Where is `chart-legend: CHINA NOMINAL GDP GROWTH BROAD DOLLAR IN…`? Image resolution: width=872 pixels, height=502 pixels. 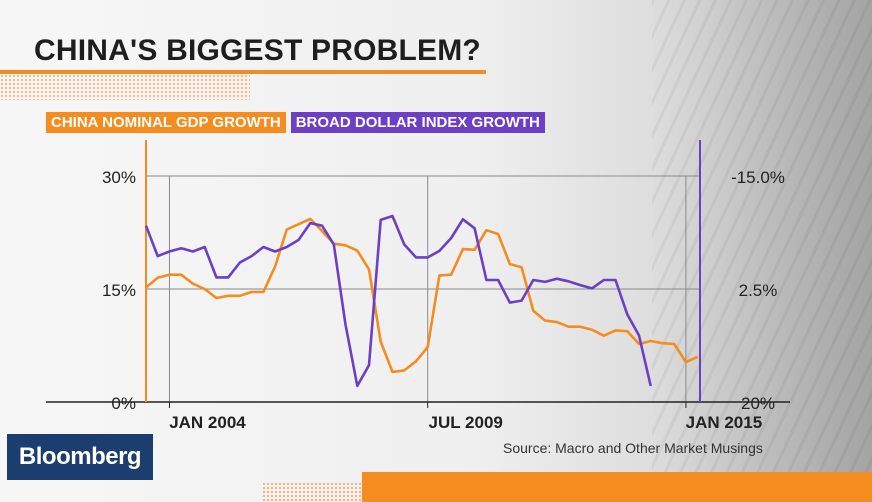 chart-legend: CHINA NOMINAL GDP GROWTH BROAD DOLLAR IN… is located at coordinates (295, 122).